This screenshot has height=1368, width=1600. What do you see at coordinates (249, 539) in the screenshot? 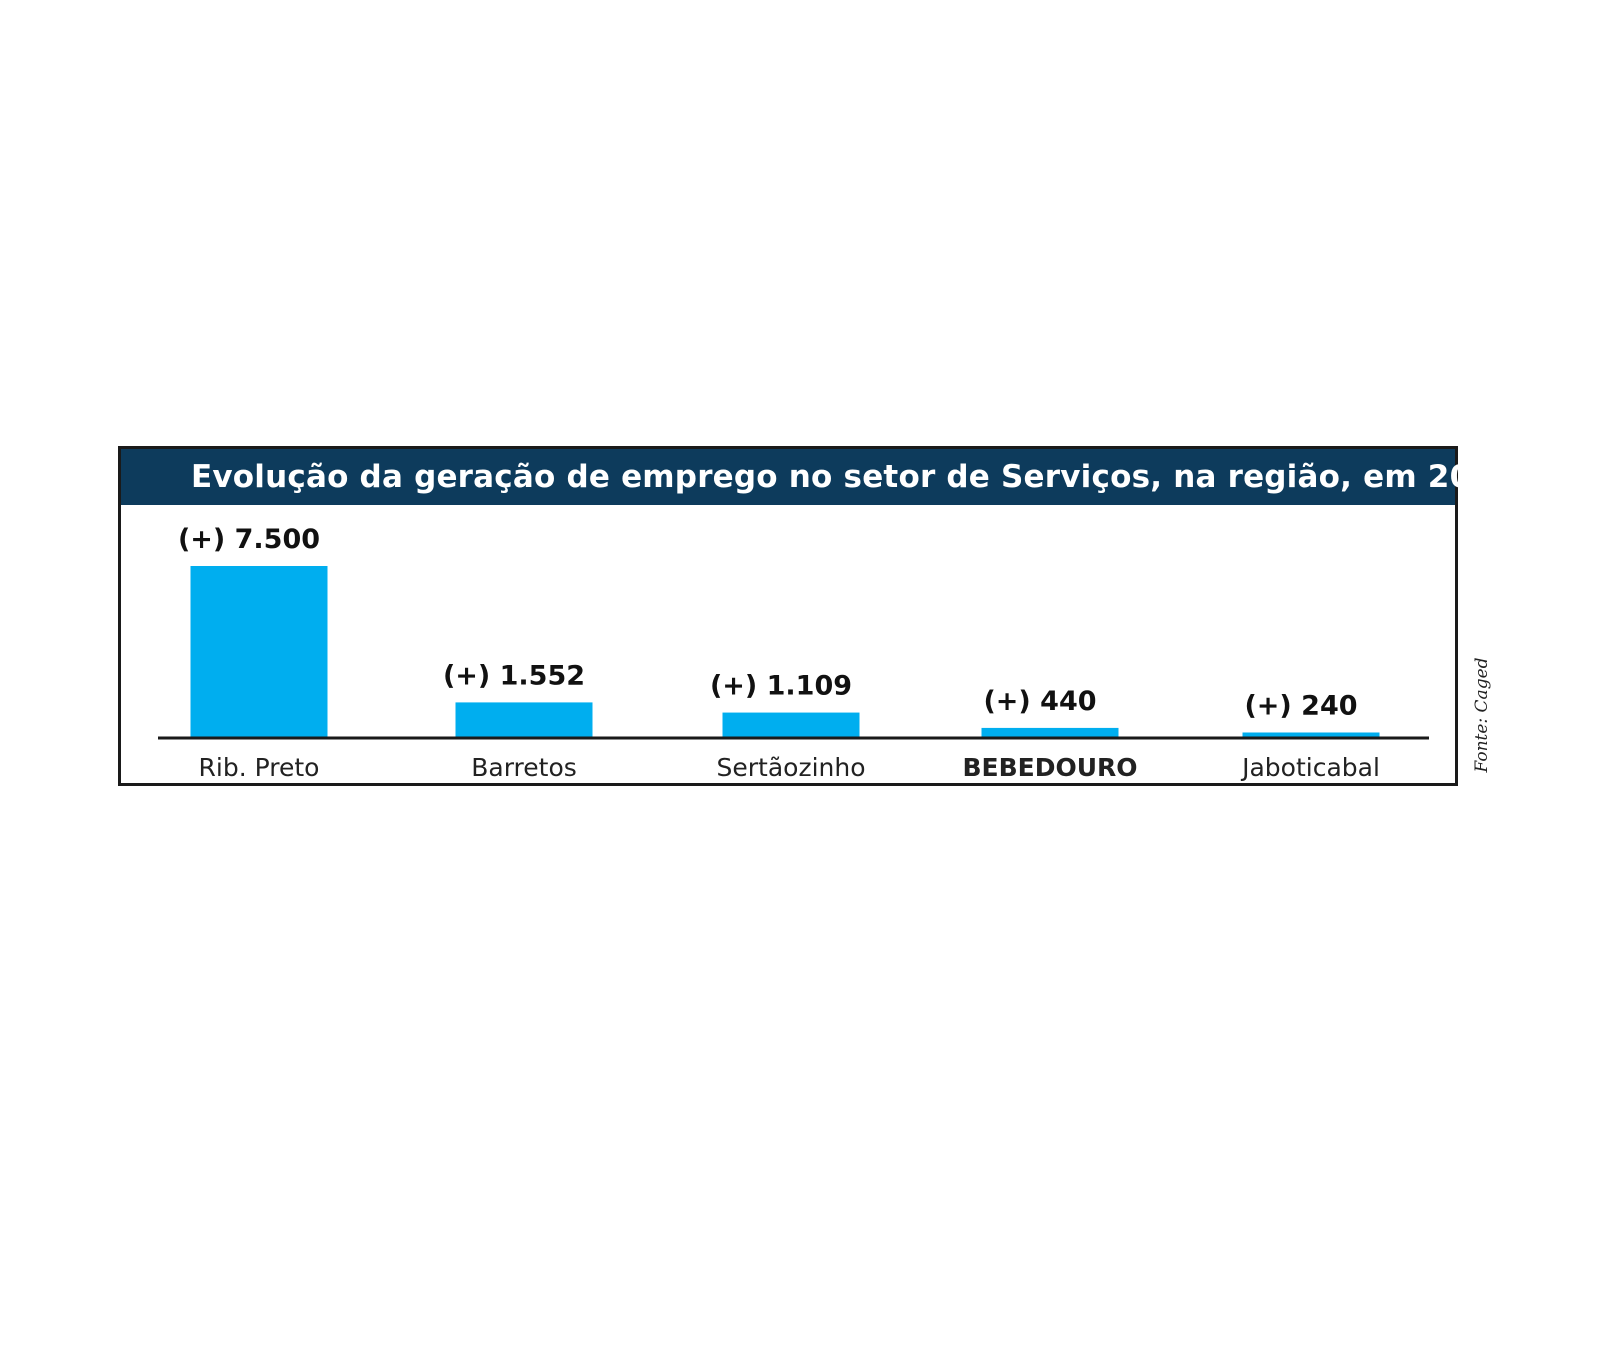
I see `data-label-1: (+) 7.500` at bounding box center [249, 539].